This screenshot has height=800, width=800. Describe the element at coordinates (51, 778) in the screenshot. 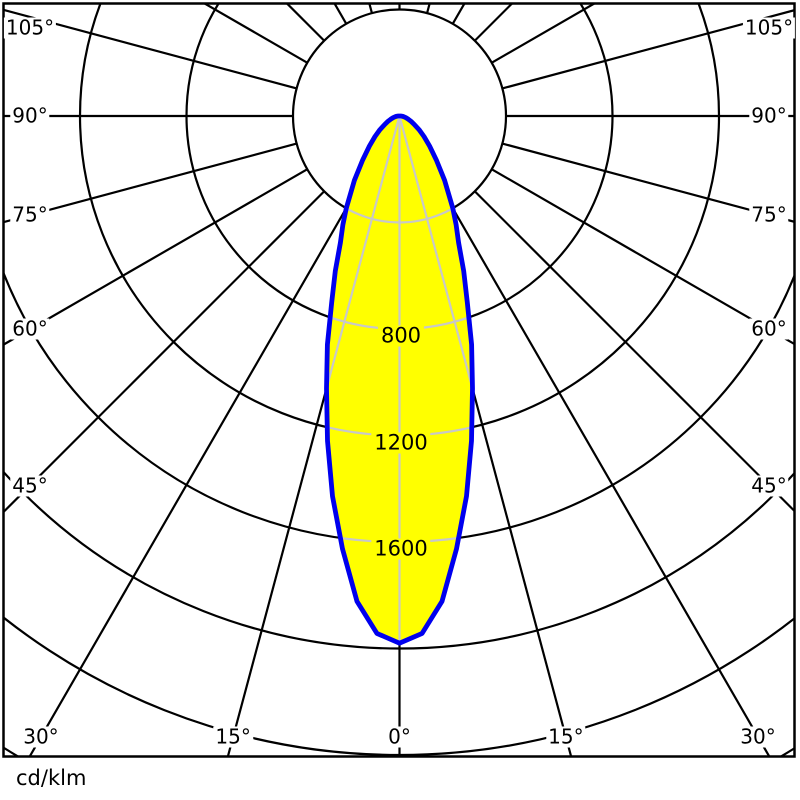

I see `unit-label: cd/klm` at that location.